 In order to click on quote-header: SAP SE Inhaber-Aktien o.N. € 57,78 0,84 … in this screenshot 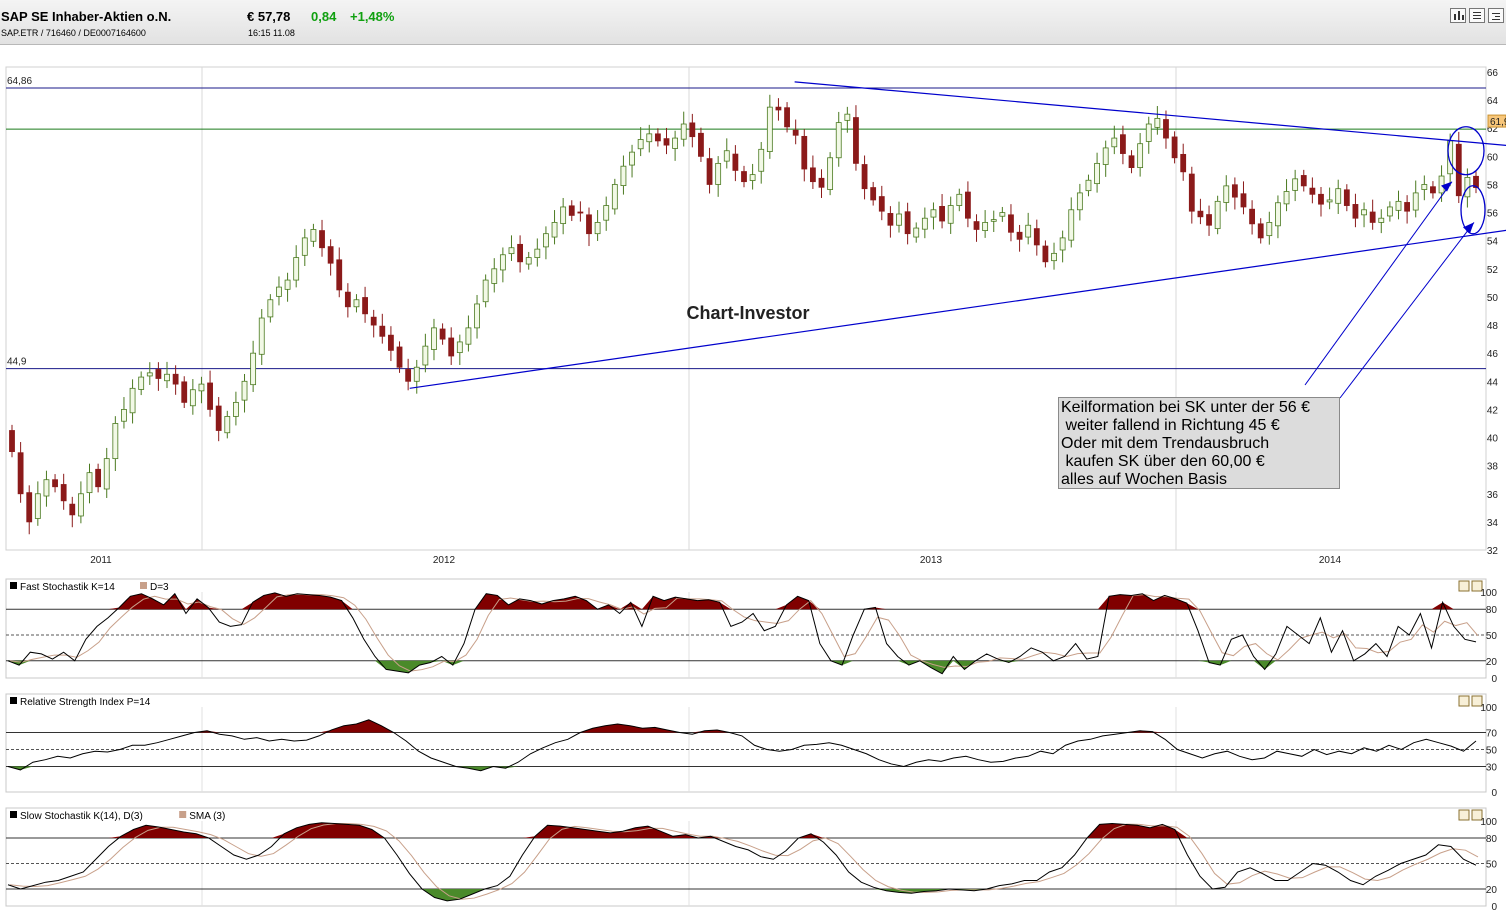, I will do `click(753, 22)`.